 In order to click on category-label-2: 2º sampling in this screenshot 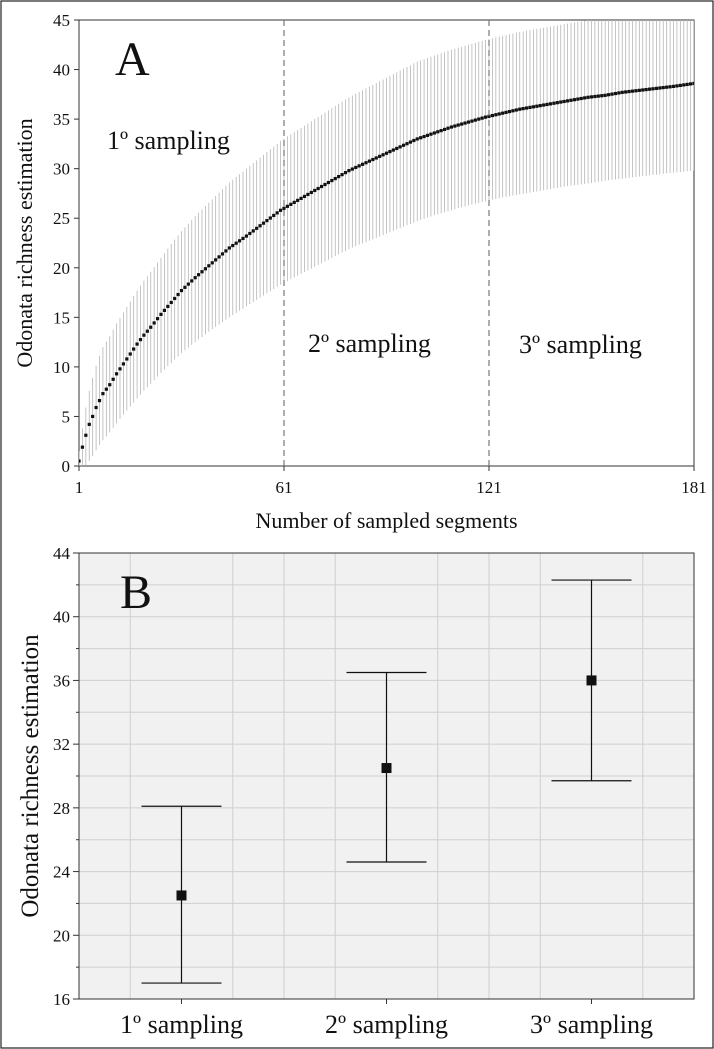, I will do `click(386, 1024)`.